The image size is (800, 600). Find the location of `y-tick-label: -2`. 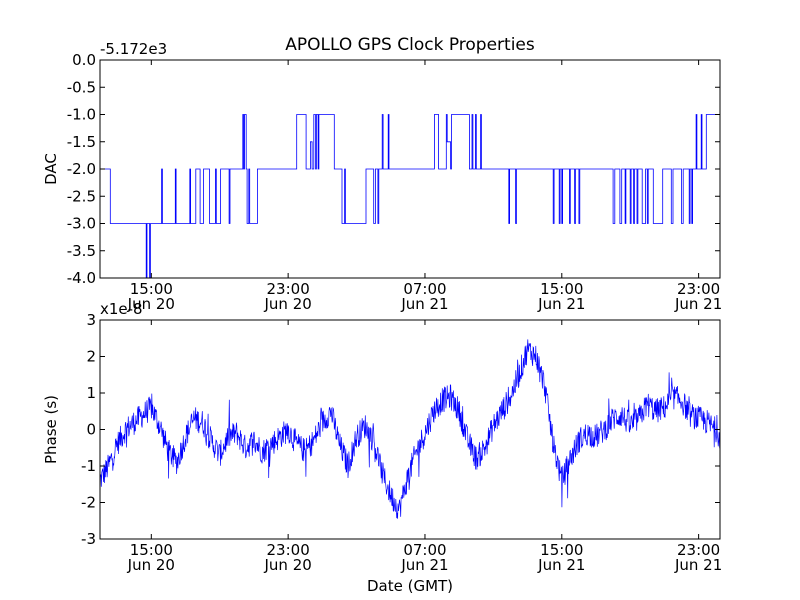

y-tick-label: -2 is located at coordinates (88, 503).